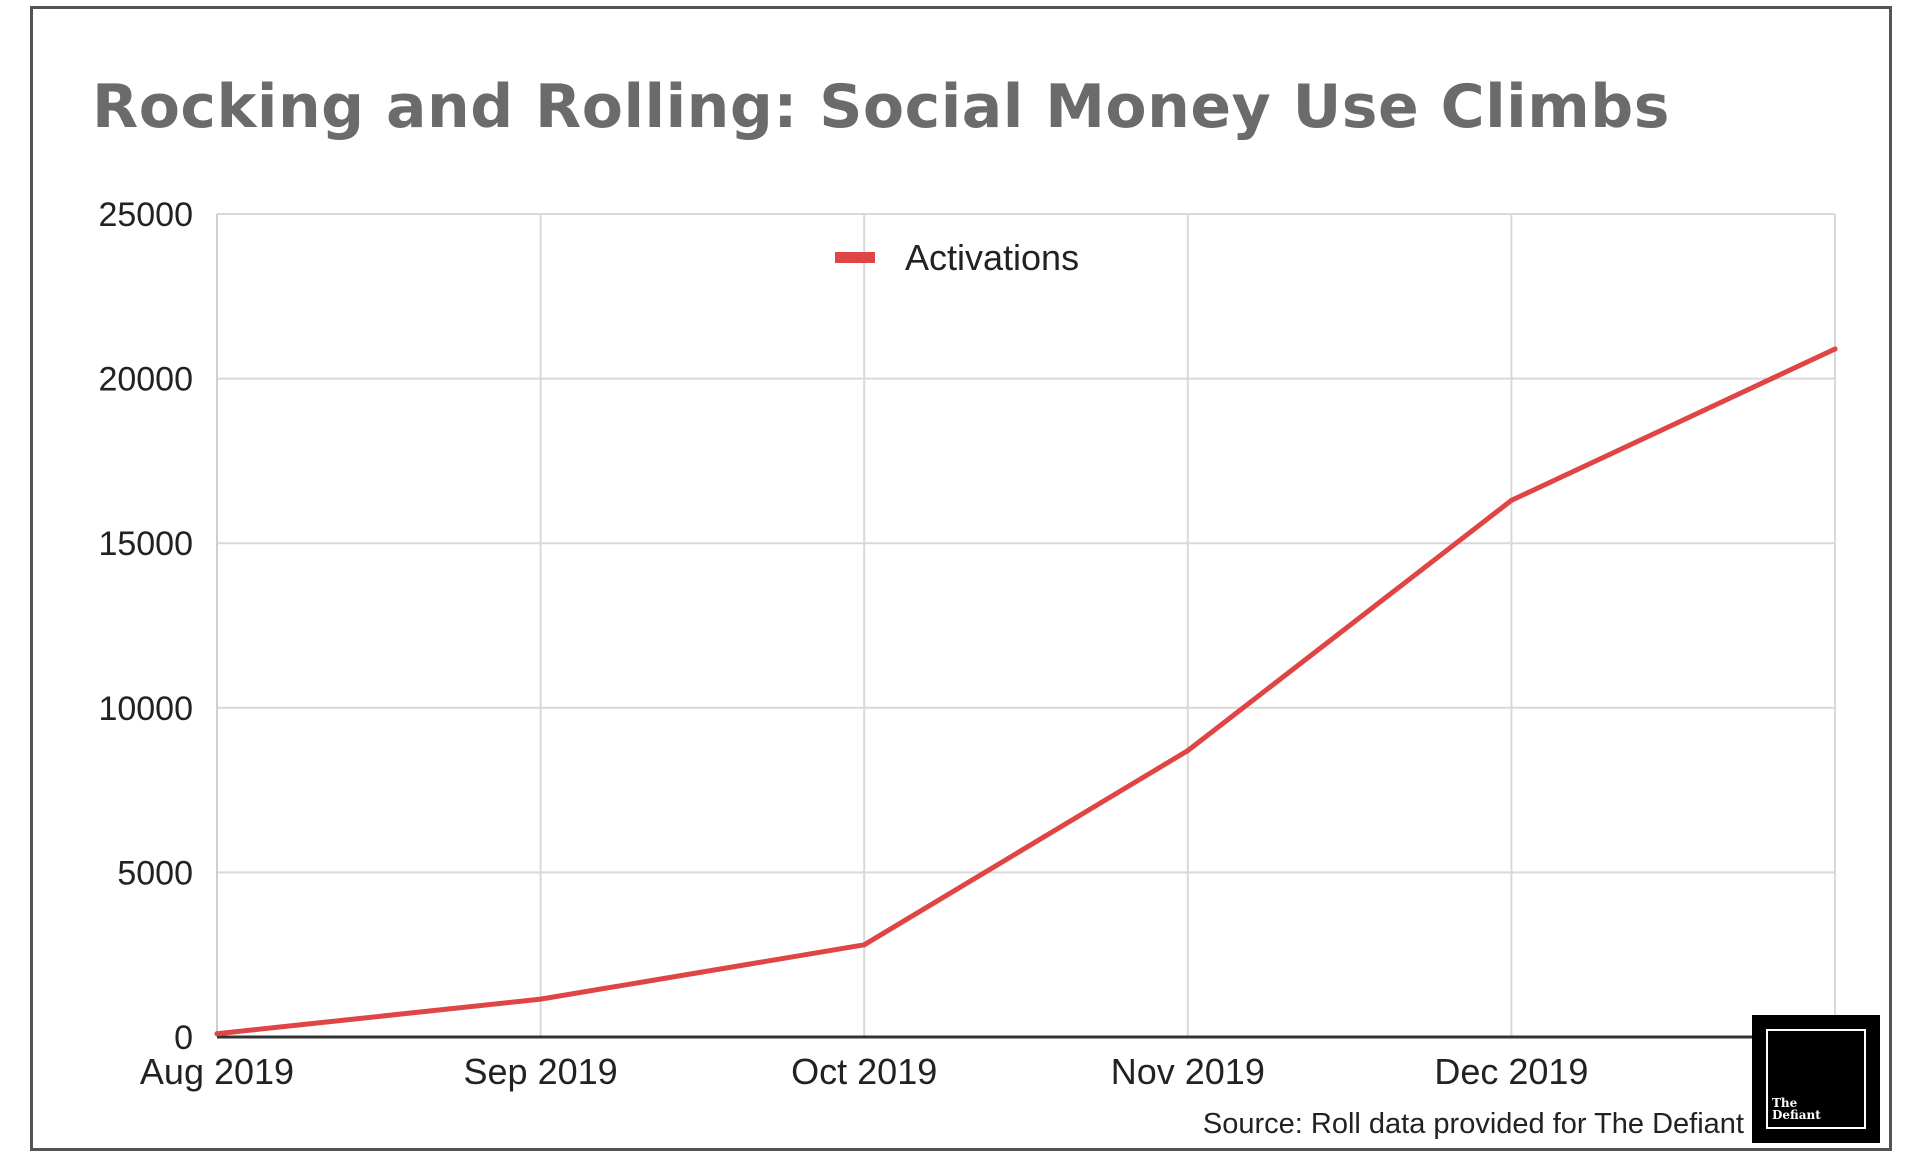 The height and width of the screenshot is (1171, 1920). What do you see at coordinates (145, 380) in the screenshot?
I see `y-tick-label: 20000` at bounding box center [145, 380].